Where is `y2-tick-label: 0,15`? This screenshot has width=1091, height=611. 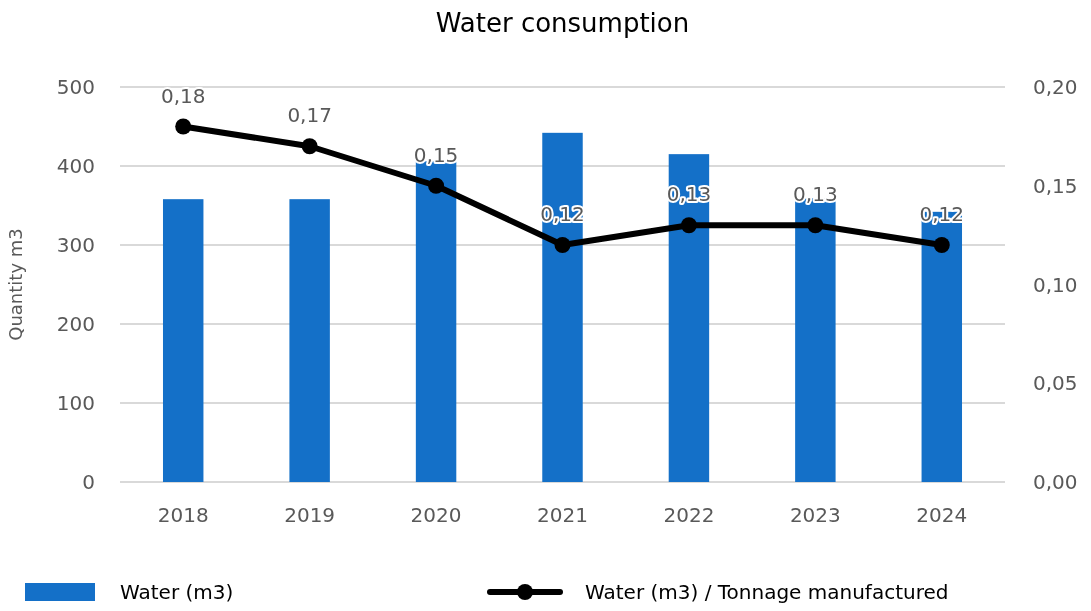 y2-tick-label: 0,15 is located at coordinates (1055, 185).